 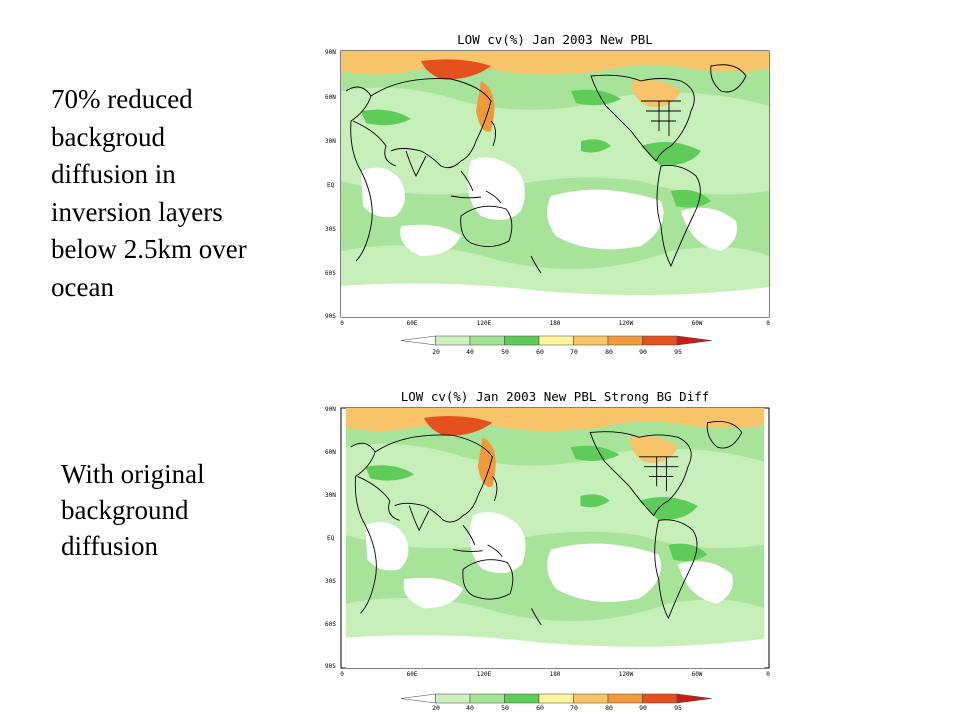 I want to click on panel-2-lat-label: 90S, so click(x=330, y=666).